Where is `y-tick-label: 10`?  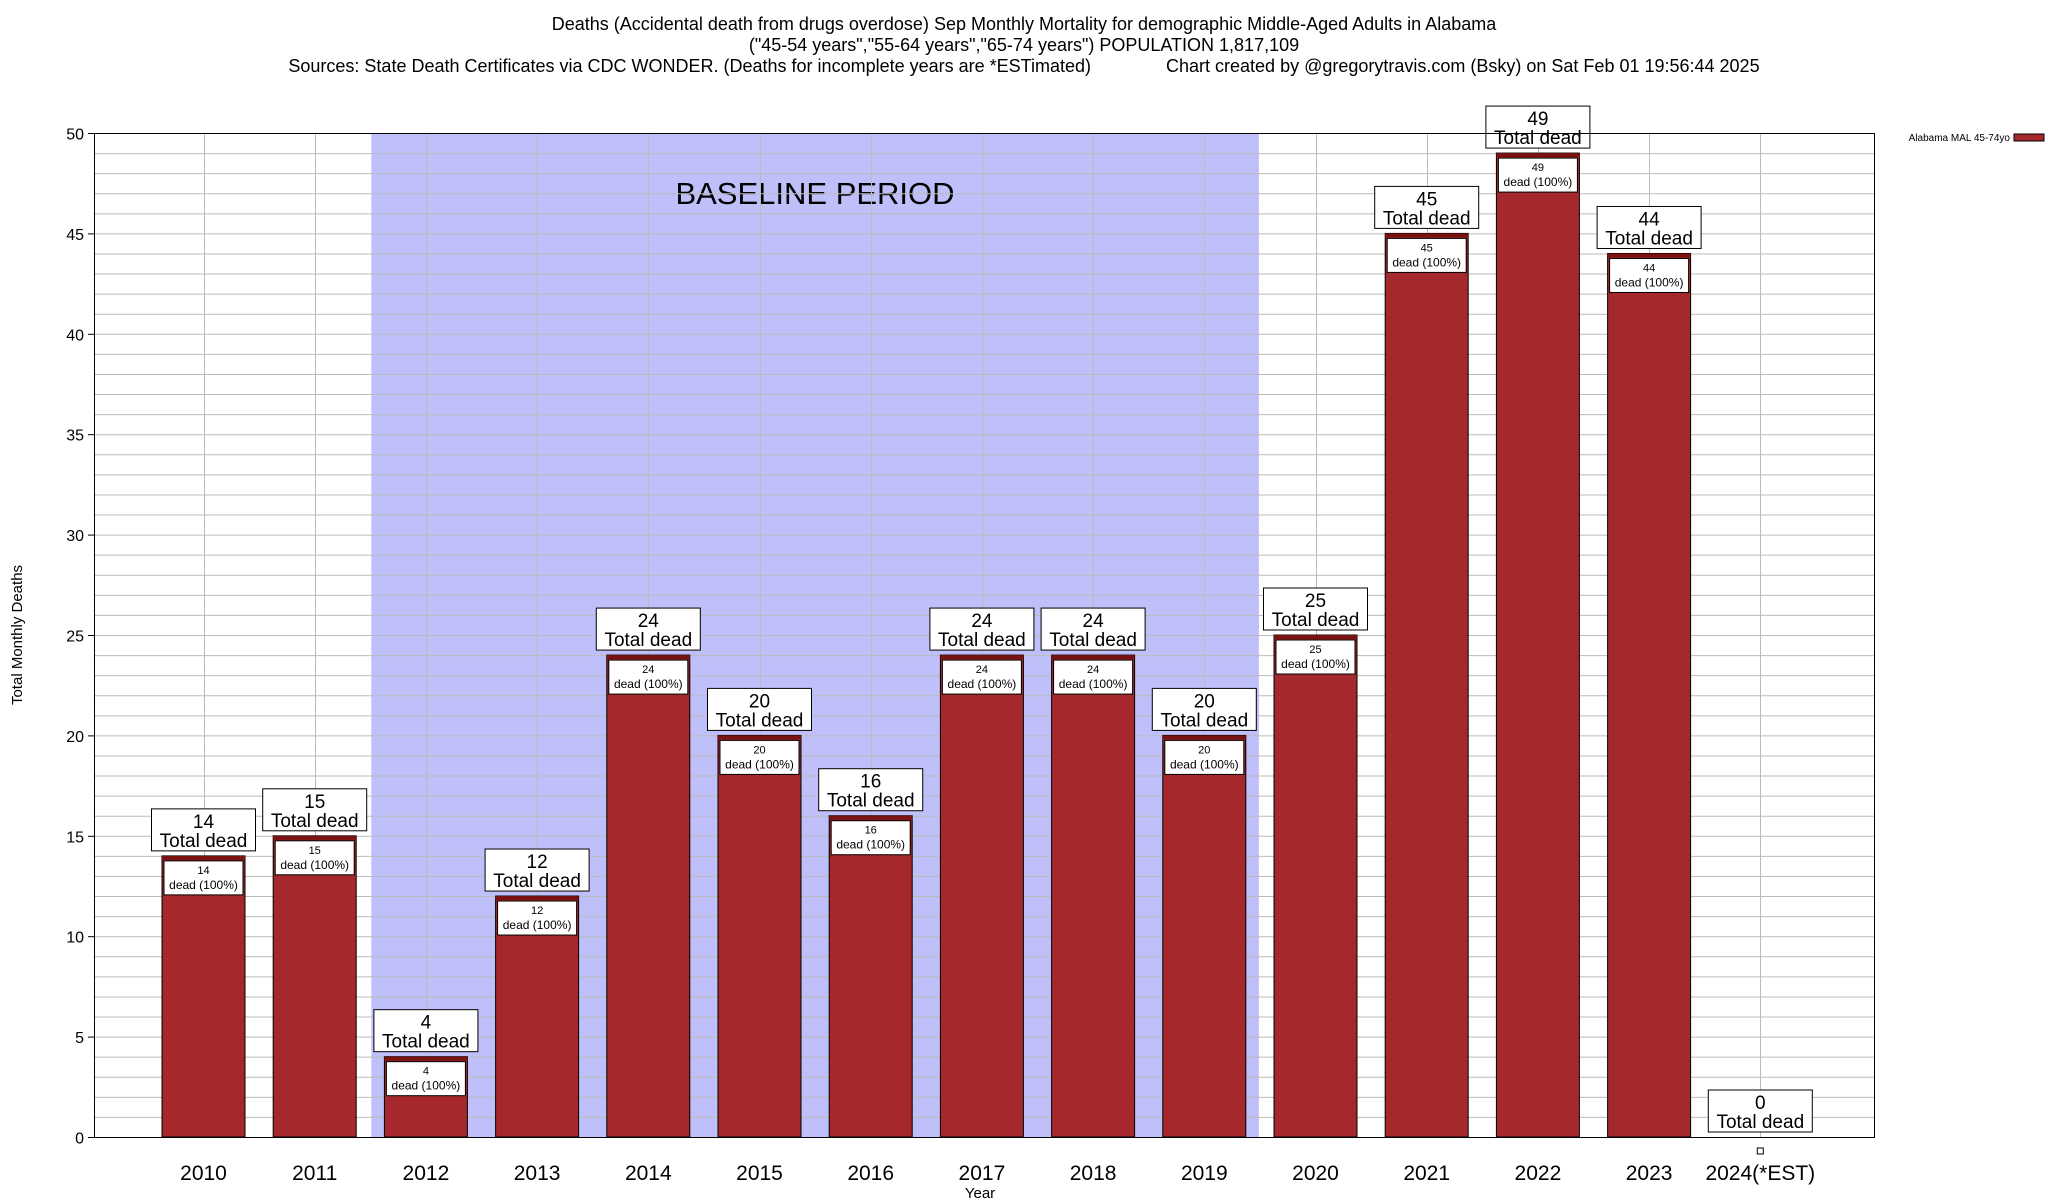 y-tick-label: 10 is located at coordinates (75, 938).